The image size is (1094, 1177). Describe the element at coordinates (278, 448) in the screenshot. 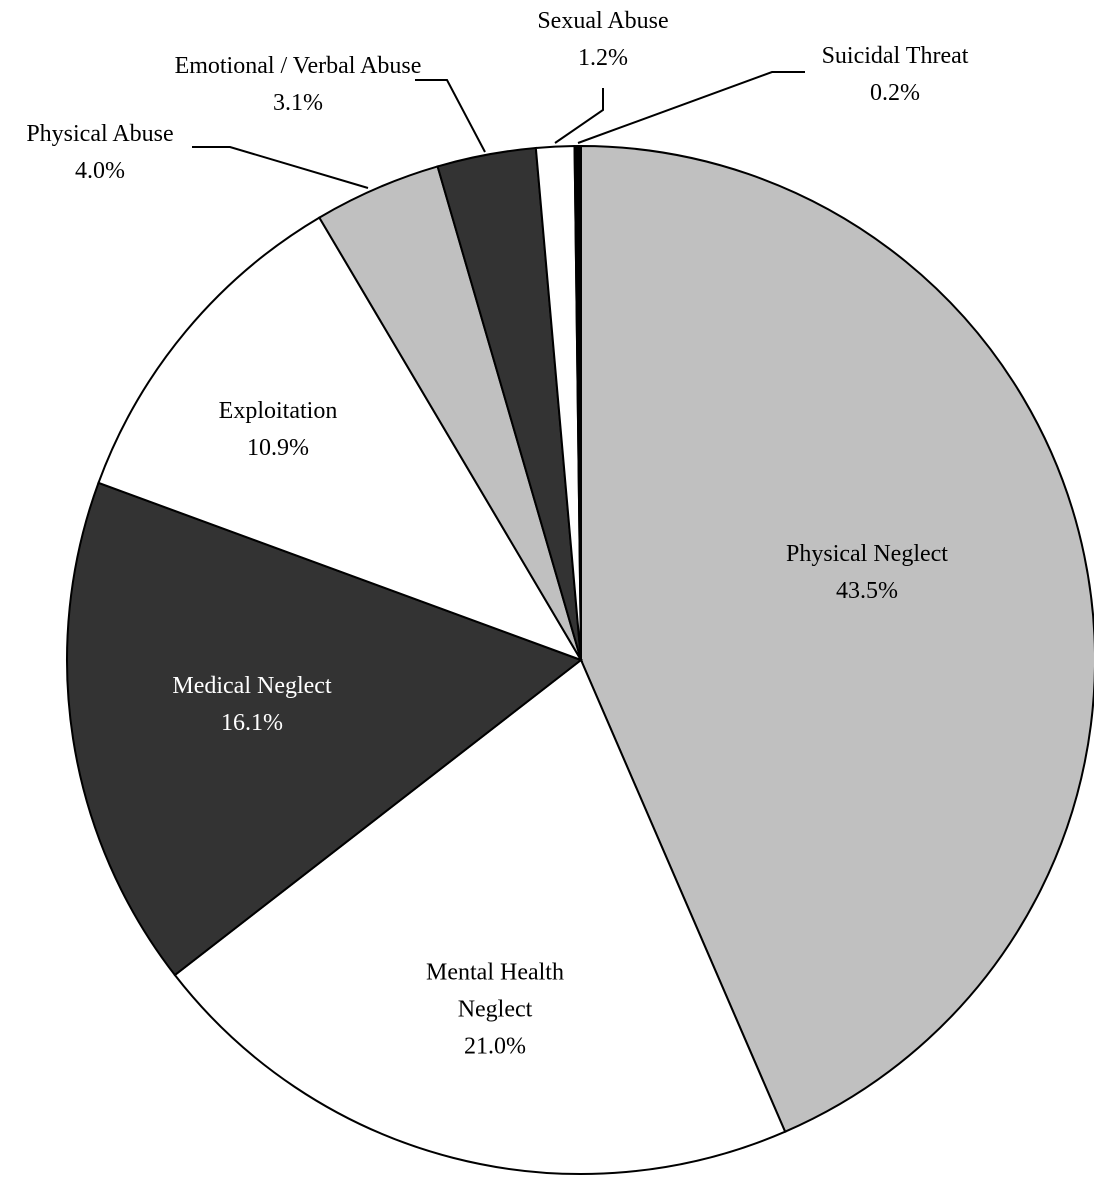

I see `value-label: 10.9%` at that location.